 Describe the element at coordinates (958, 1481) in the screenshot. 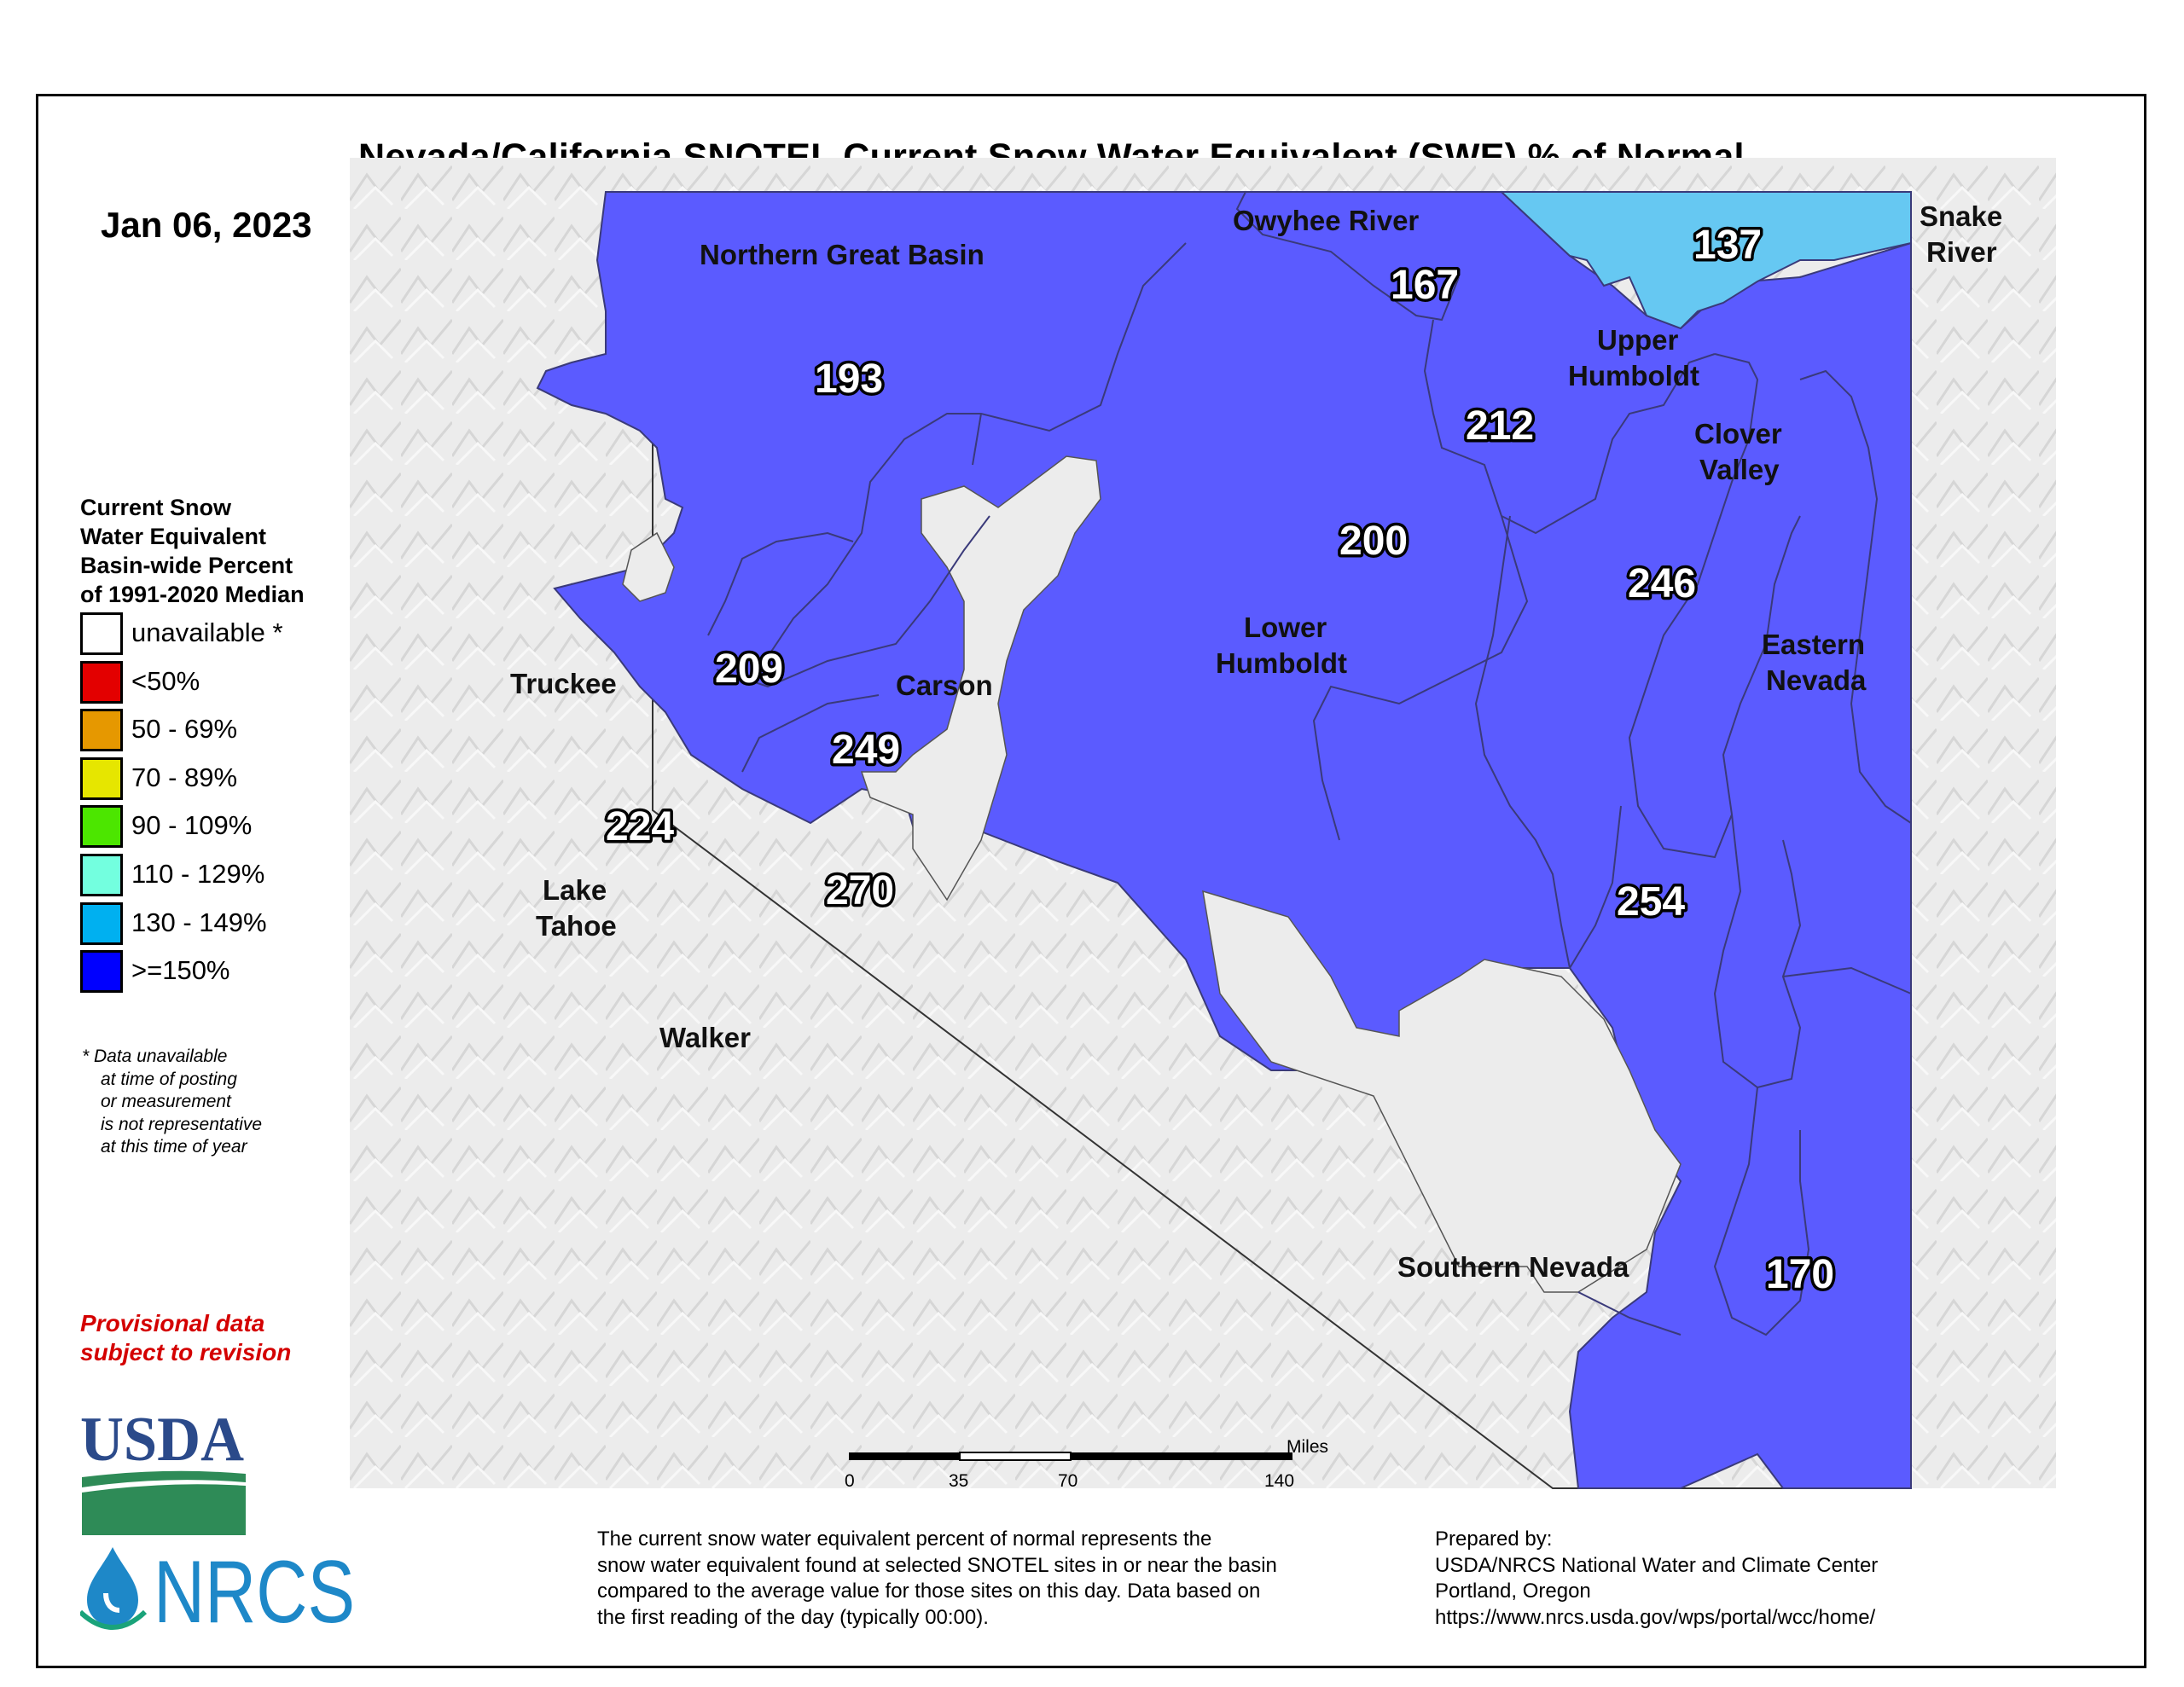

I see `scale-tick-35: 35` at that location.